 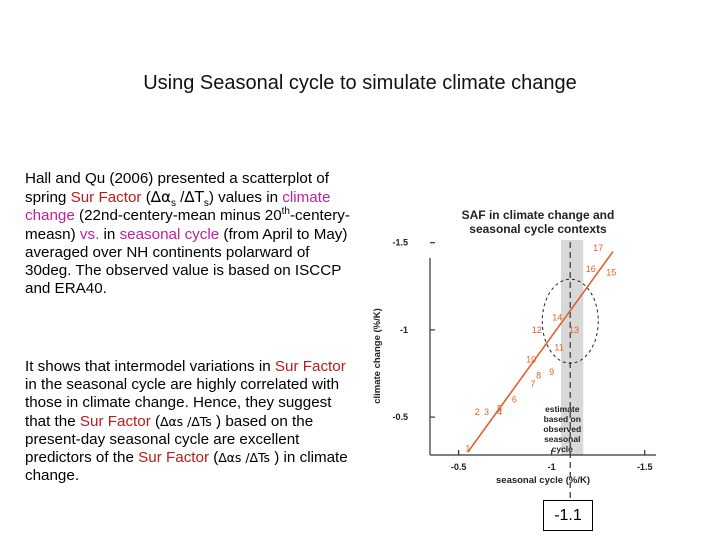 I want to click on seasonal-cycle-term: seasonal cycle, so click(x=169, y=234).